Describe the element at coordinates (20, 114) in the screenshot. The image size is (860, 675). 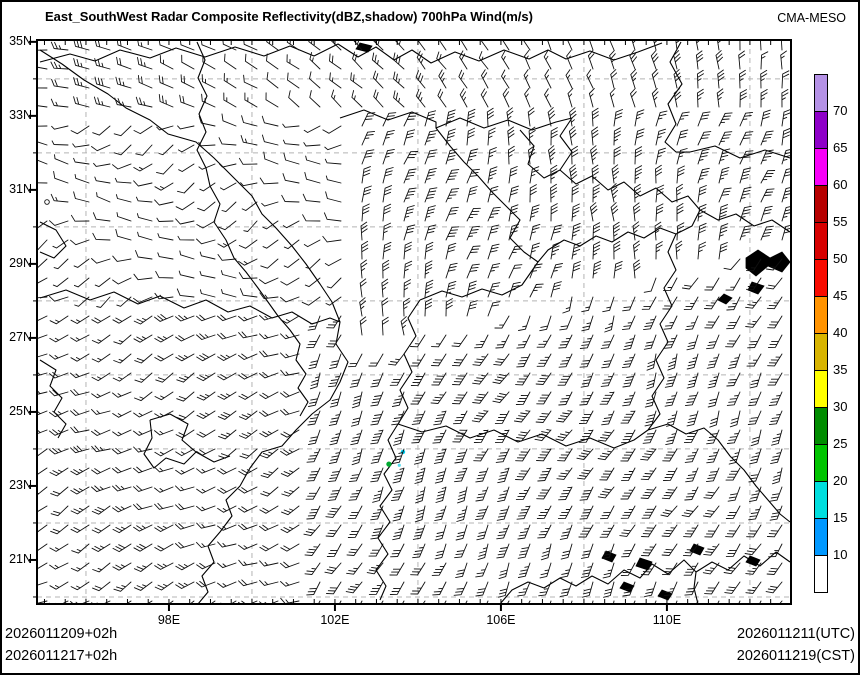
I see `y-axis-tick-label: 33N` at that location.